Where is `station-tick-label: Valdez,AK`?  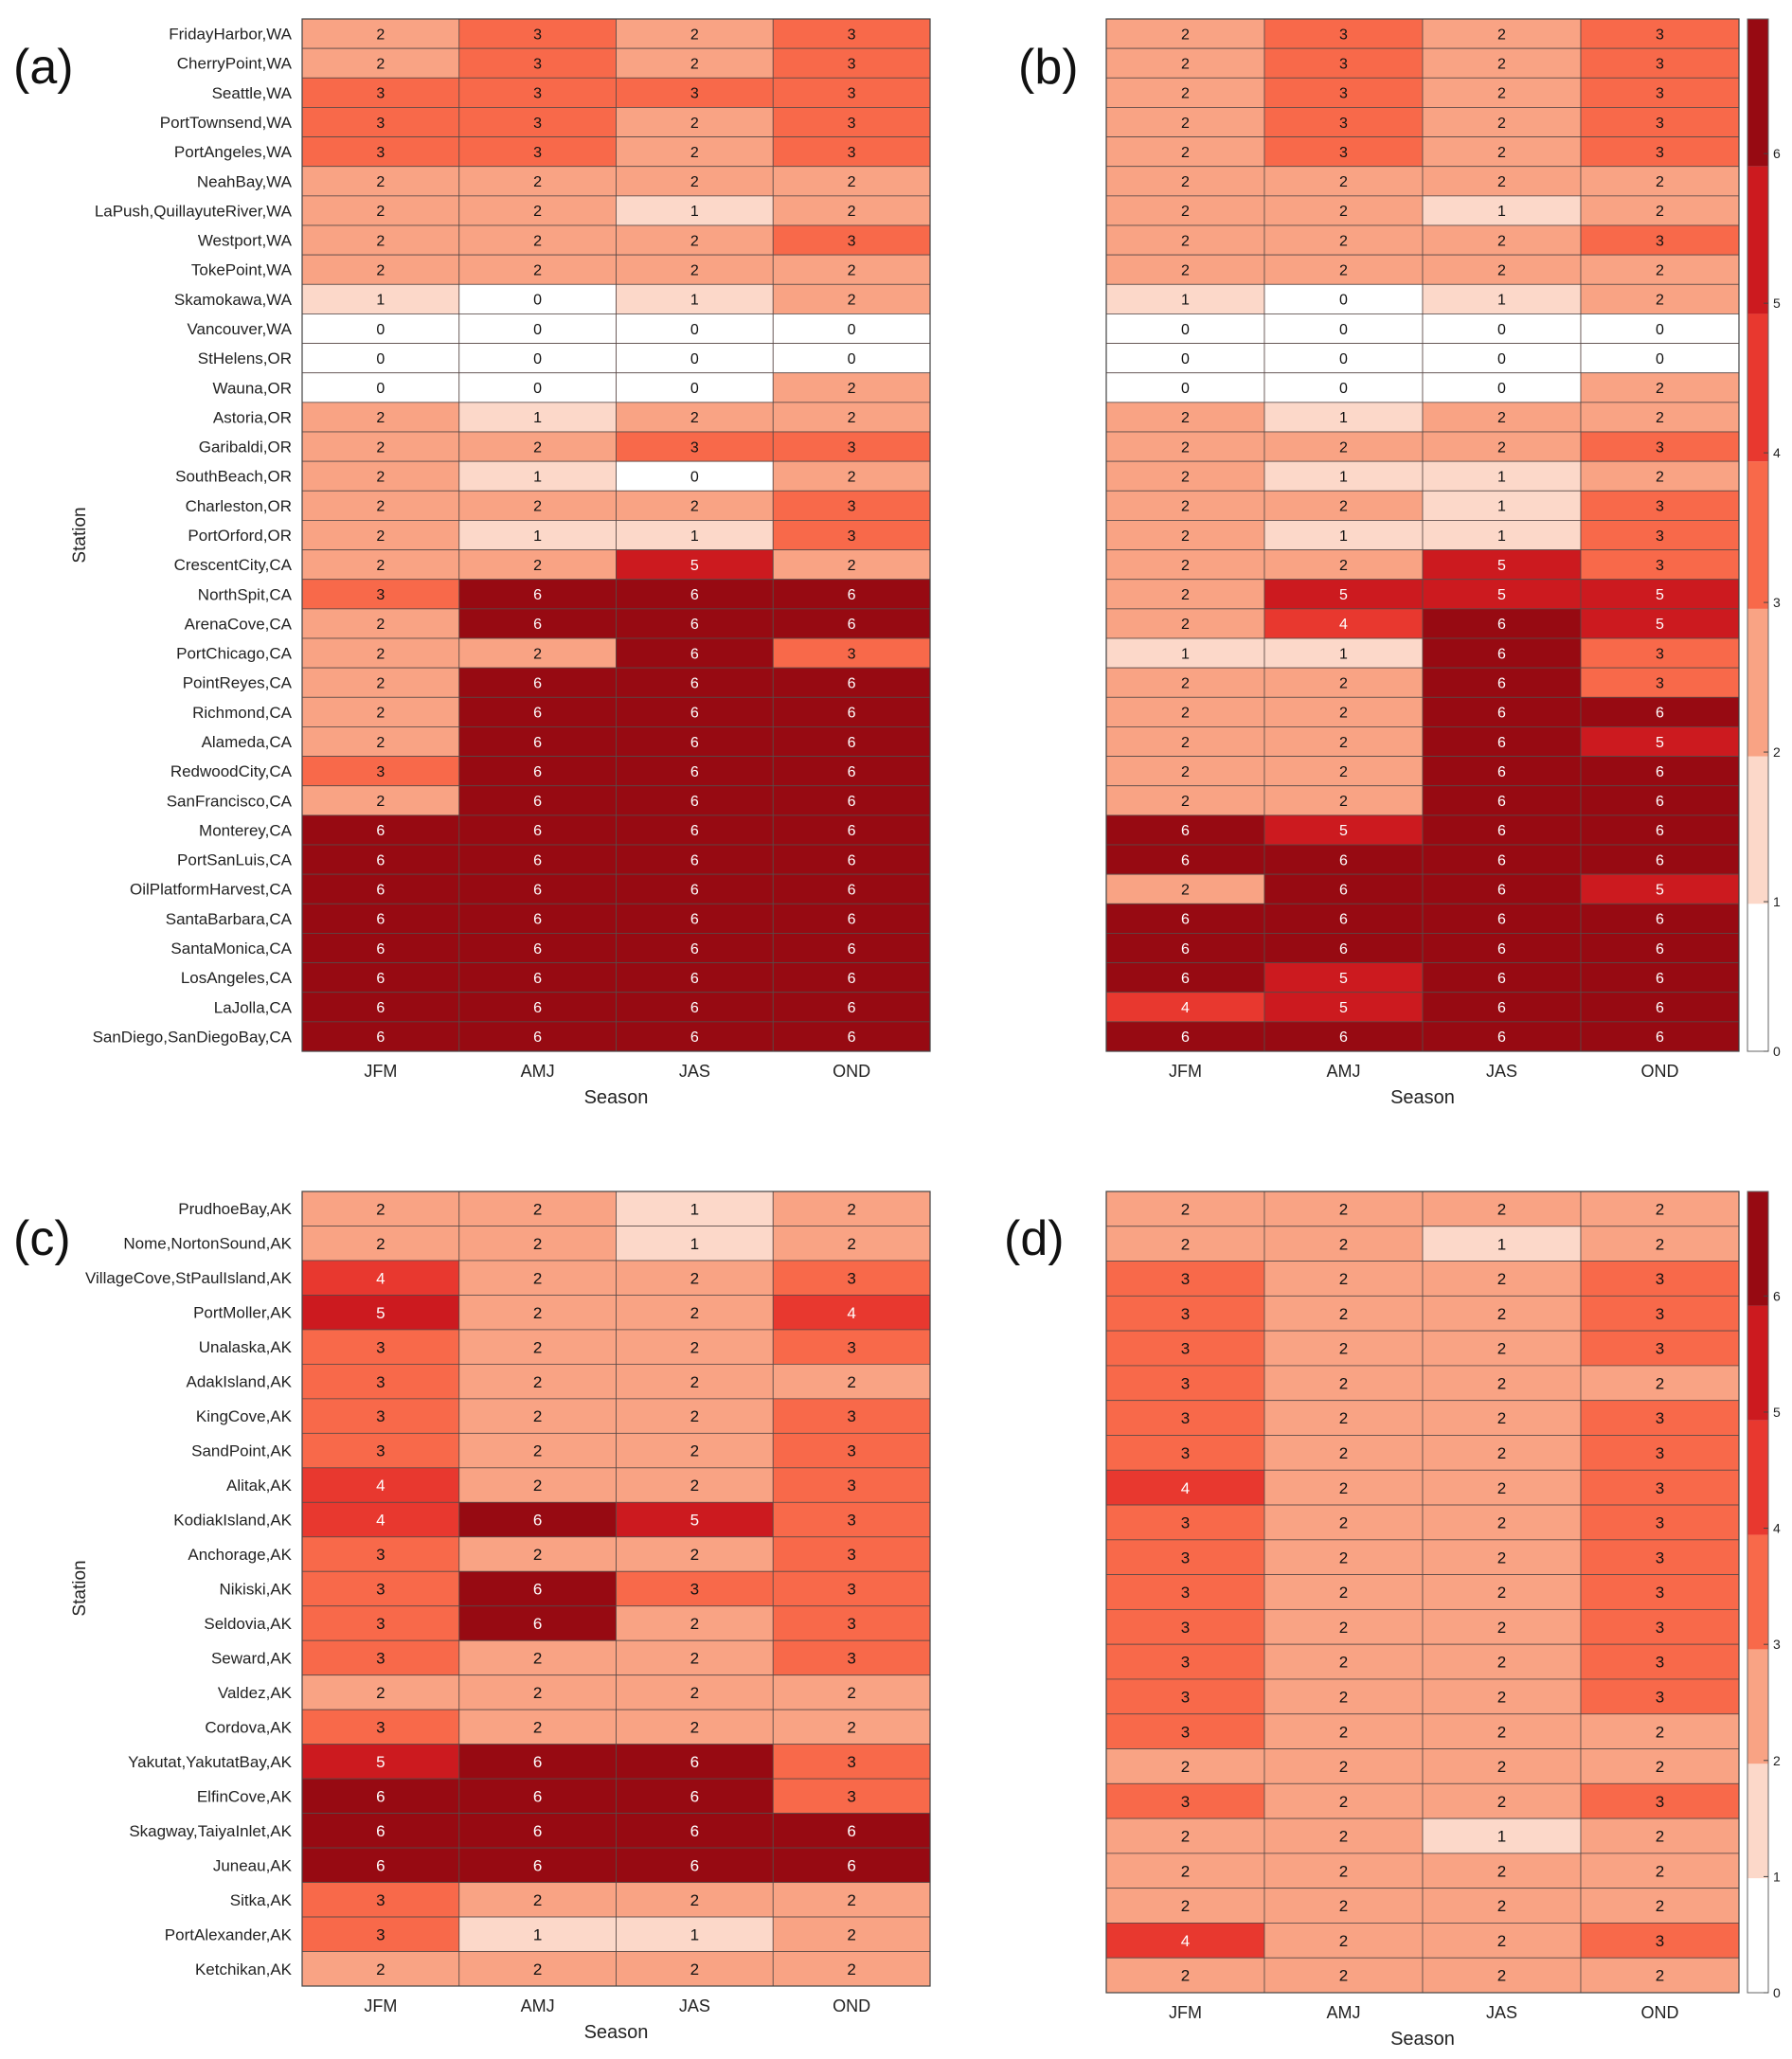
station-tick-label: Valdez,AK is located at coordinates (255, 1693).